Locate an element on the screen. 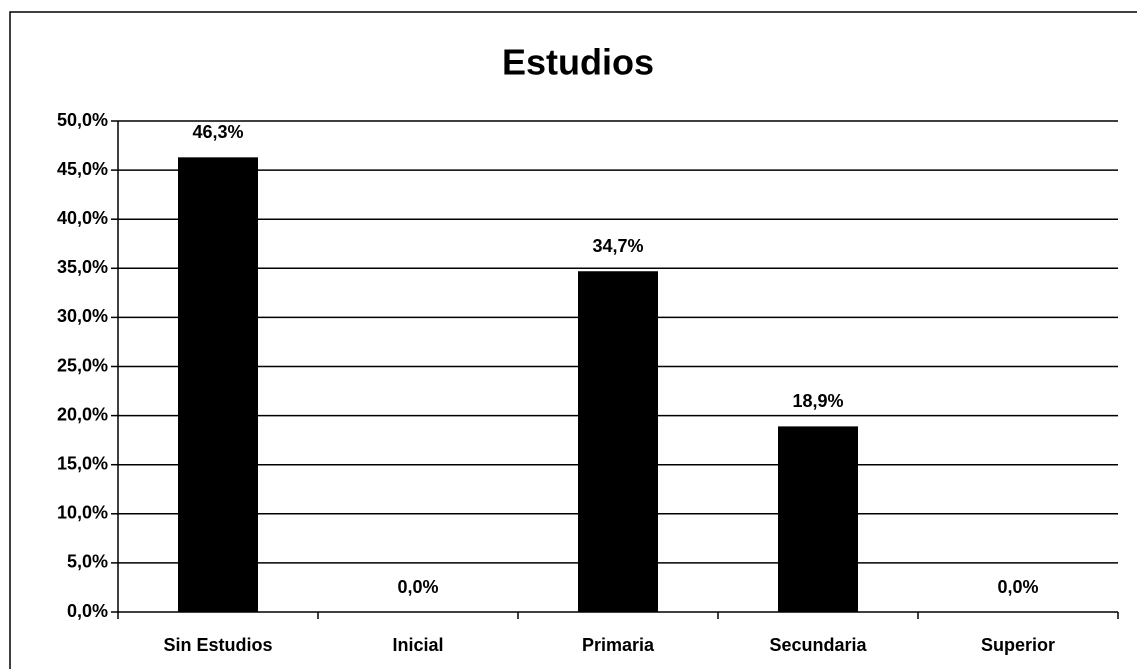  data-label: 34,7% is located at coordinates (617, 246).